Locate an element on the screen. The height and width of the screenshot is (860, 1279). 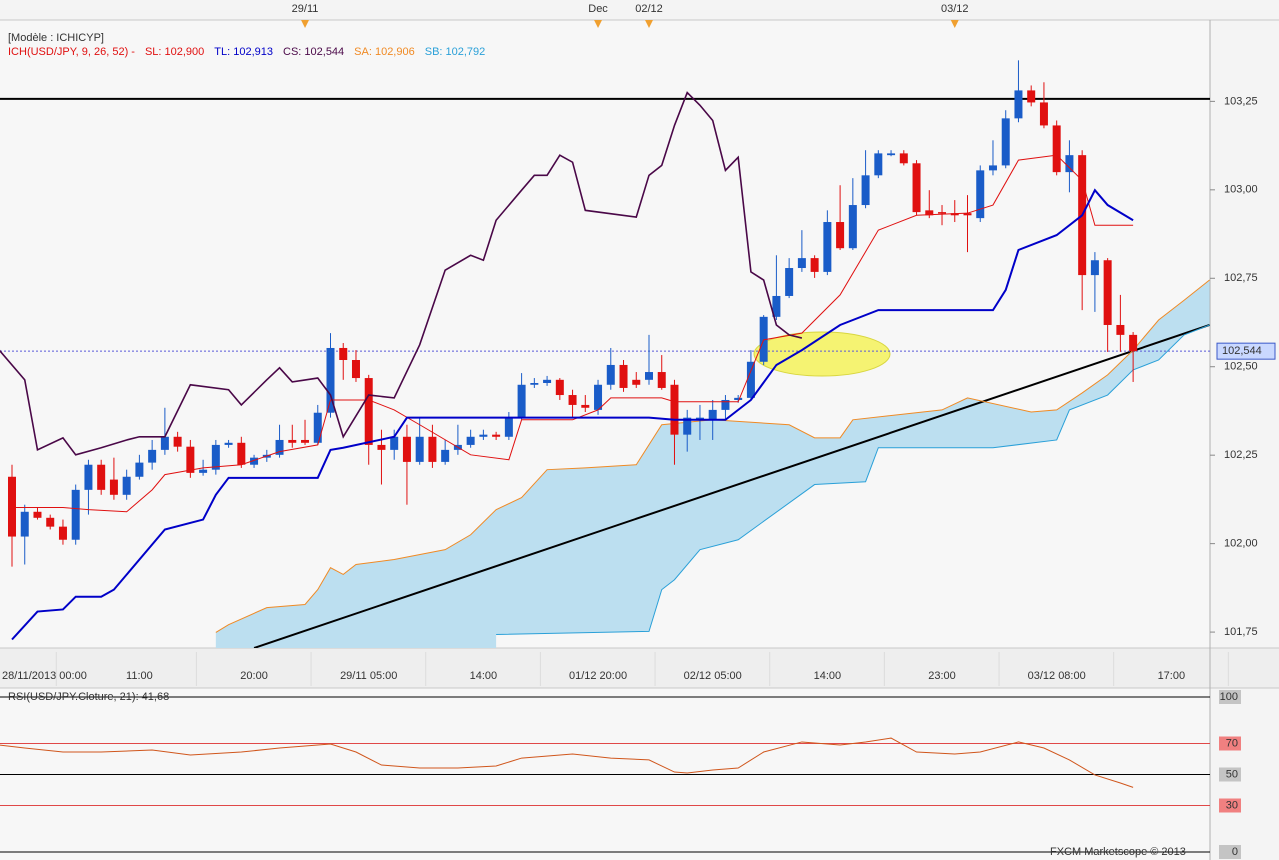
x-tick-label: 01/12 20:00 is located at coordinates (598, 676).